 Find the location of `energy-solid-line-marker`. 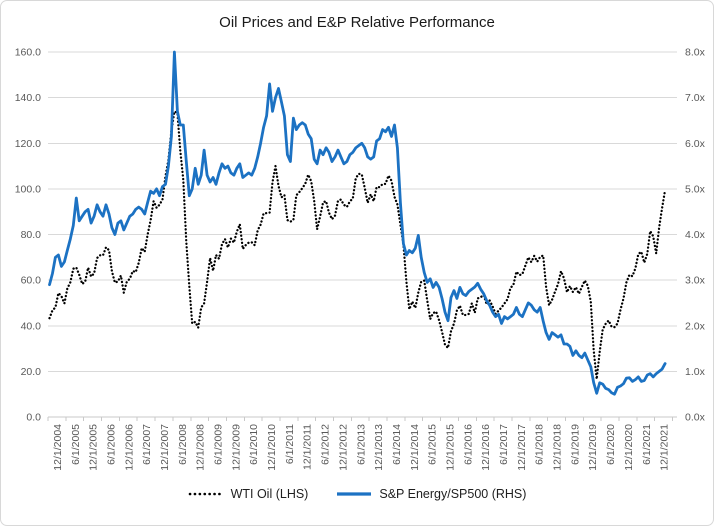

energy-solid-line-marker is located at coordinates (354, 494).